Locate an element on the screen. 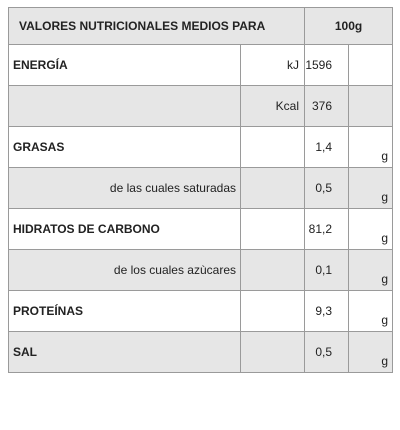 This screenshot has width=400, height=430. row-carbohydrates: HIDRATOS DE CARBONO 81,2 g is located at coordinates (201, 229).